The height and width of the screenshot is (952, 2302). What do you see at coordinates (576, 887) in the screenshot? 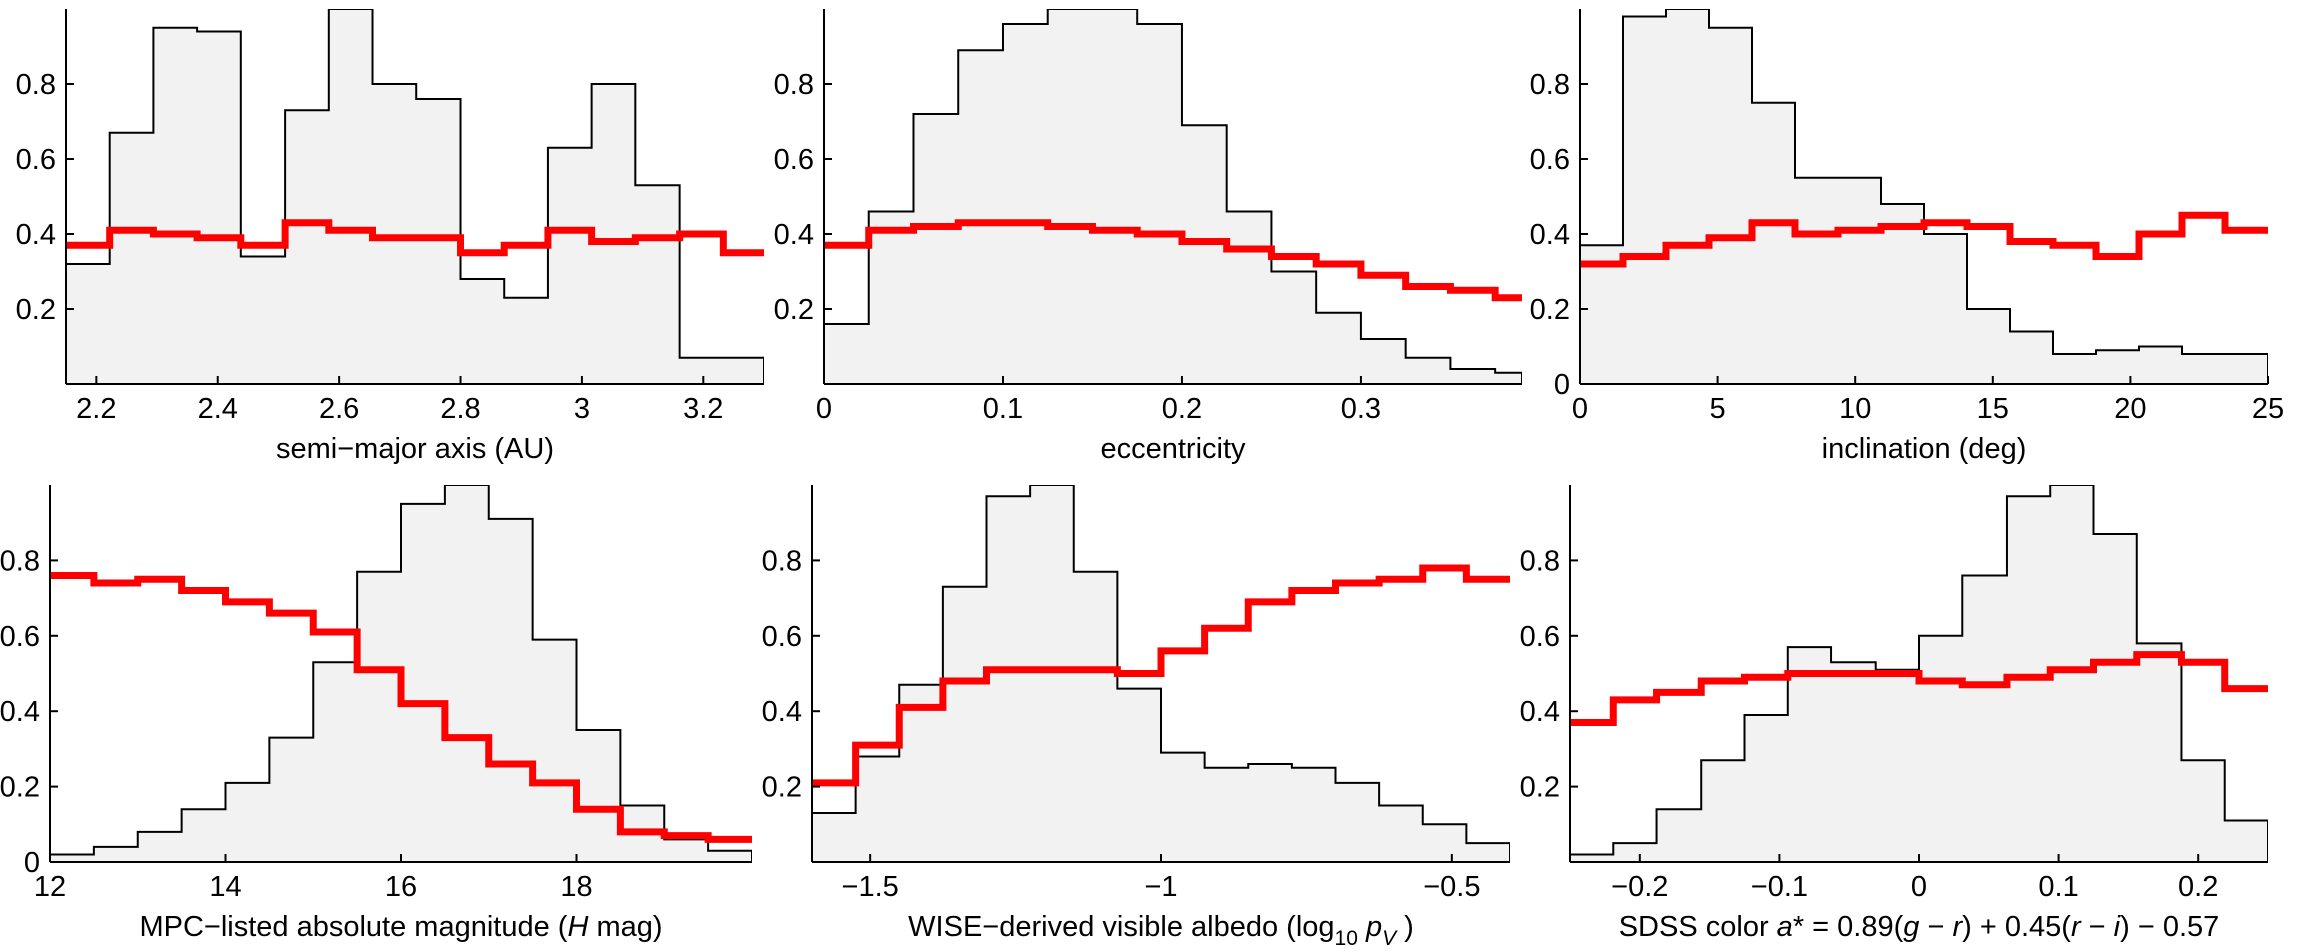
I see `x-tick-label: 18` at bounding box center [576, 887].